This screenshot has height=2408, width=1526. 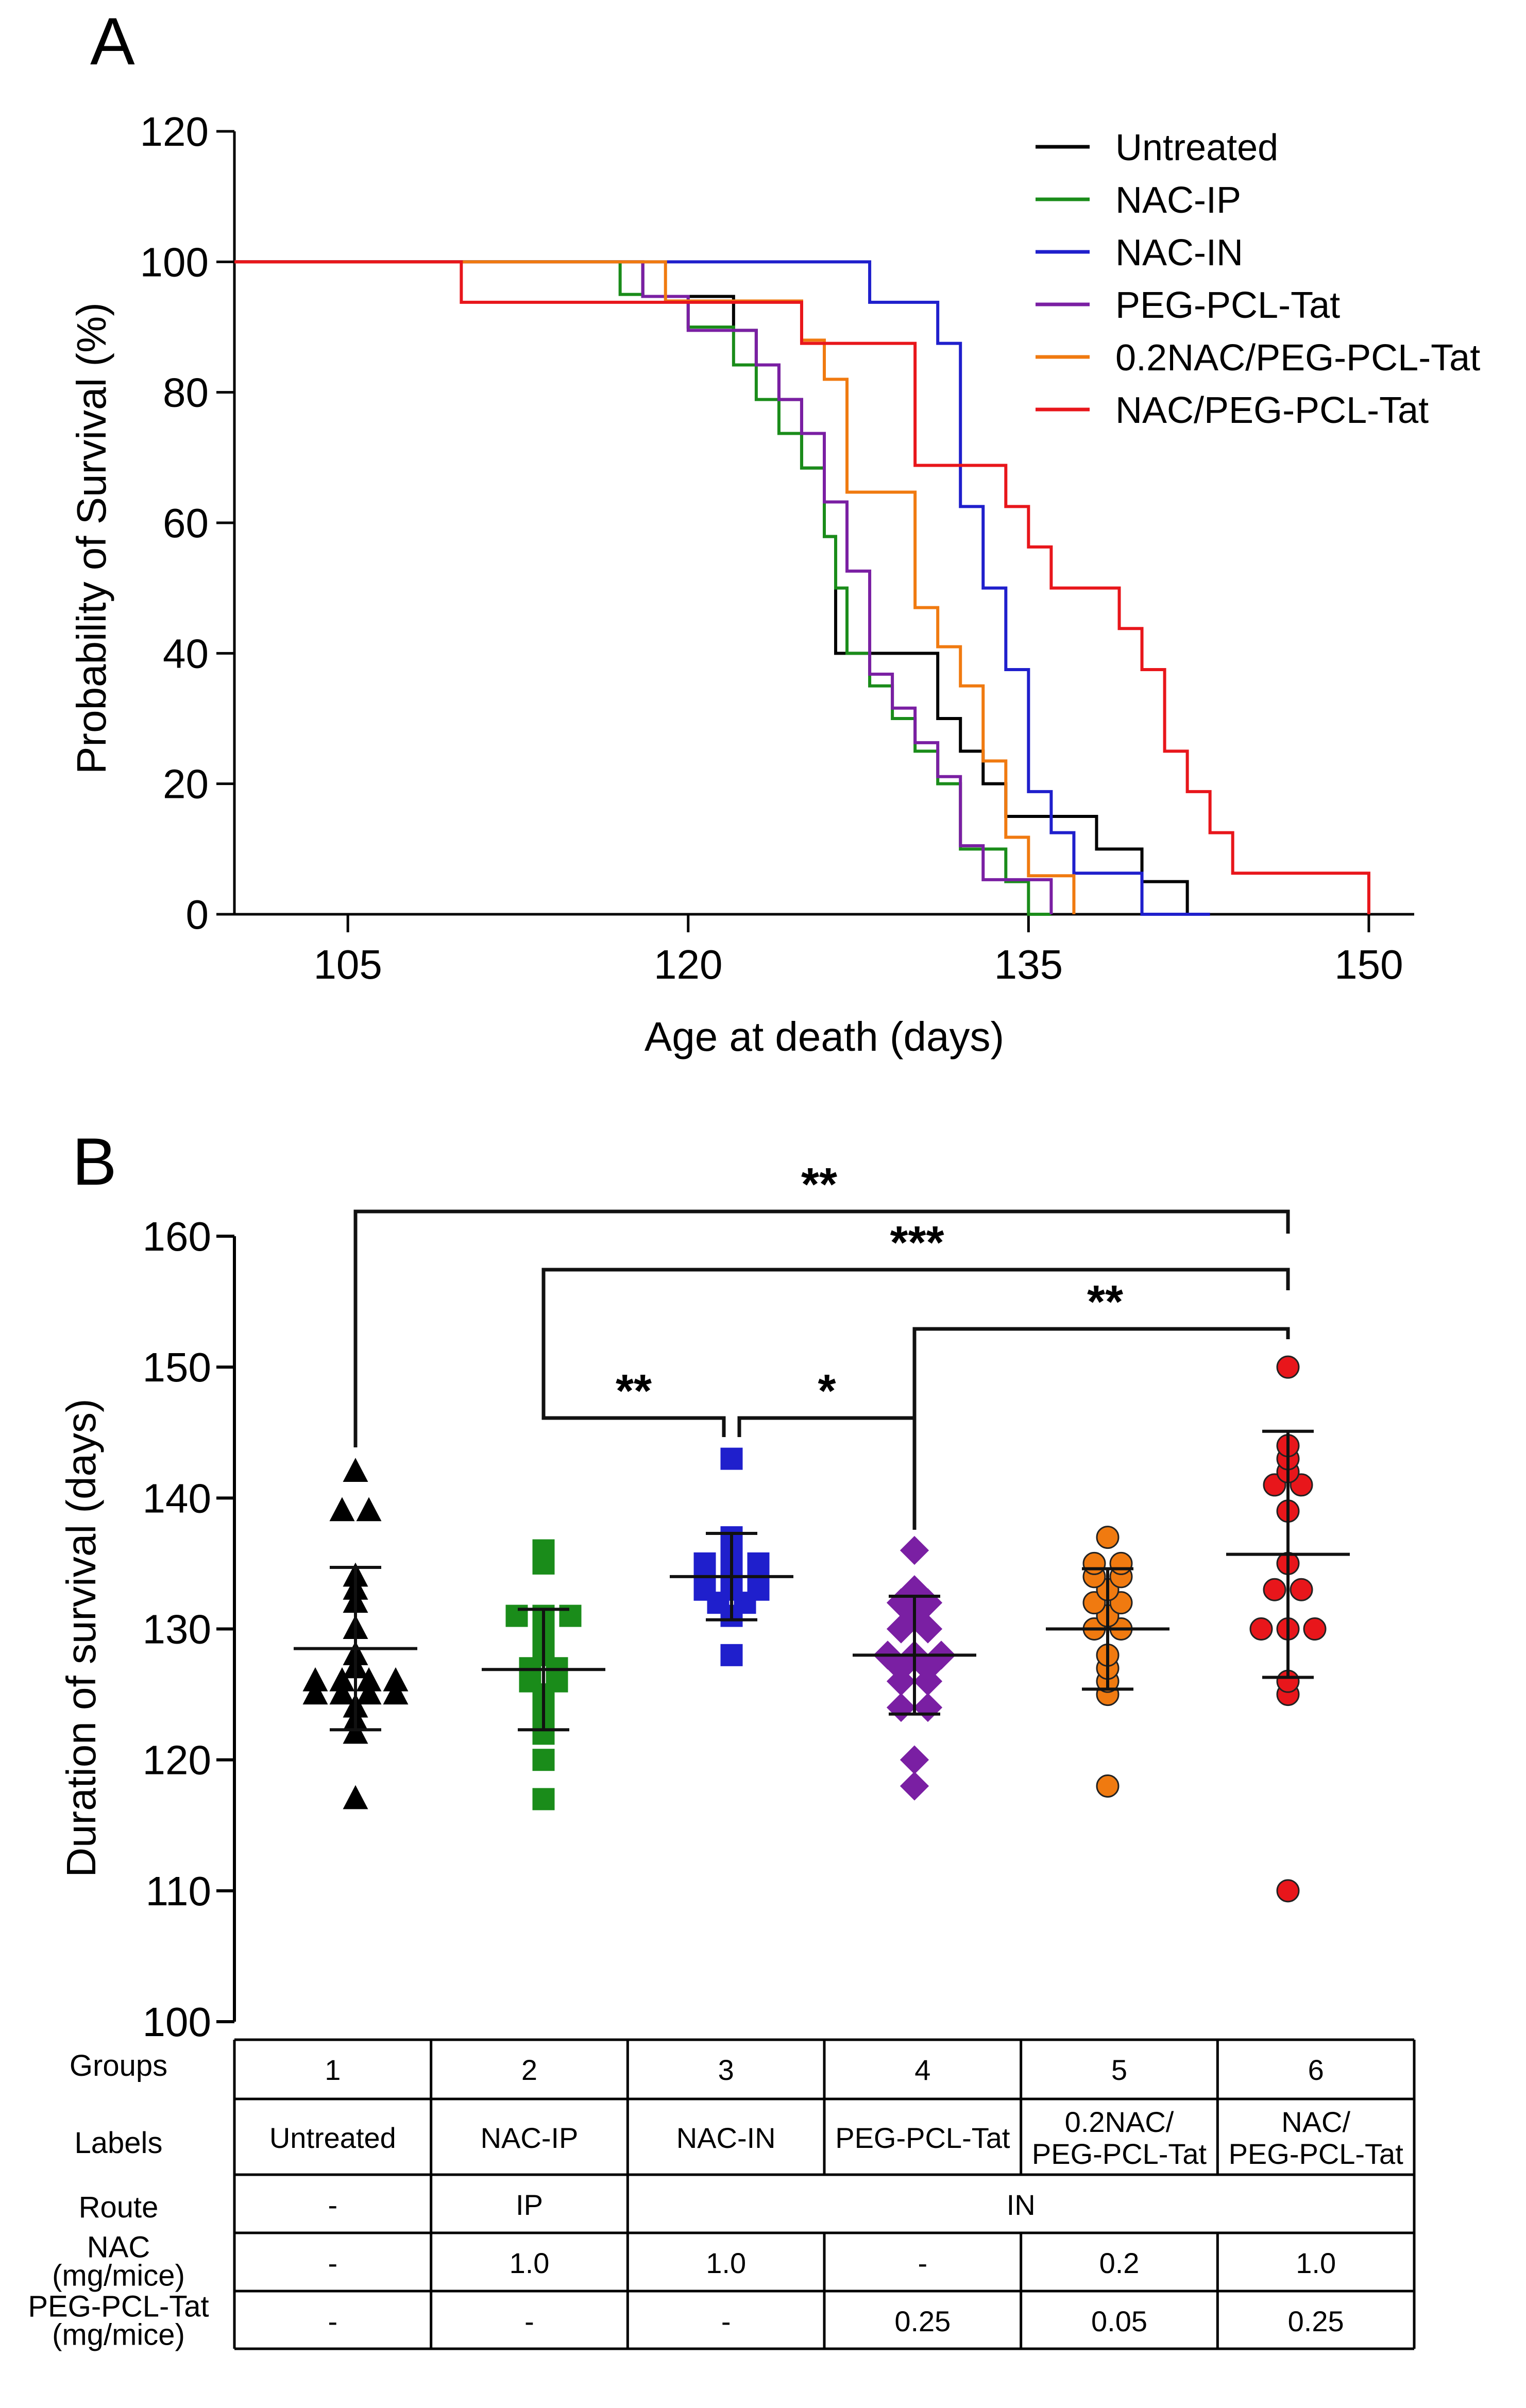 I want to click on panel-a-y-axis-label: Probability of Survival (%), so click(x=91, y=538).